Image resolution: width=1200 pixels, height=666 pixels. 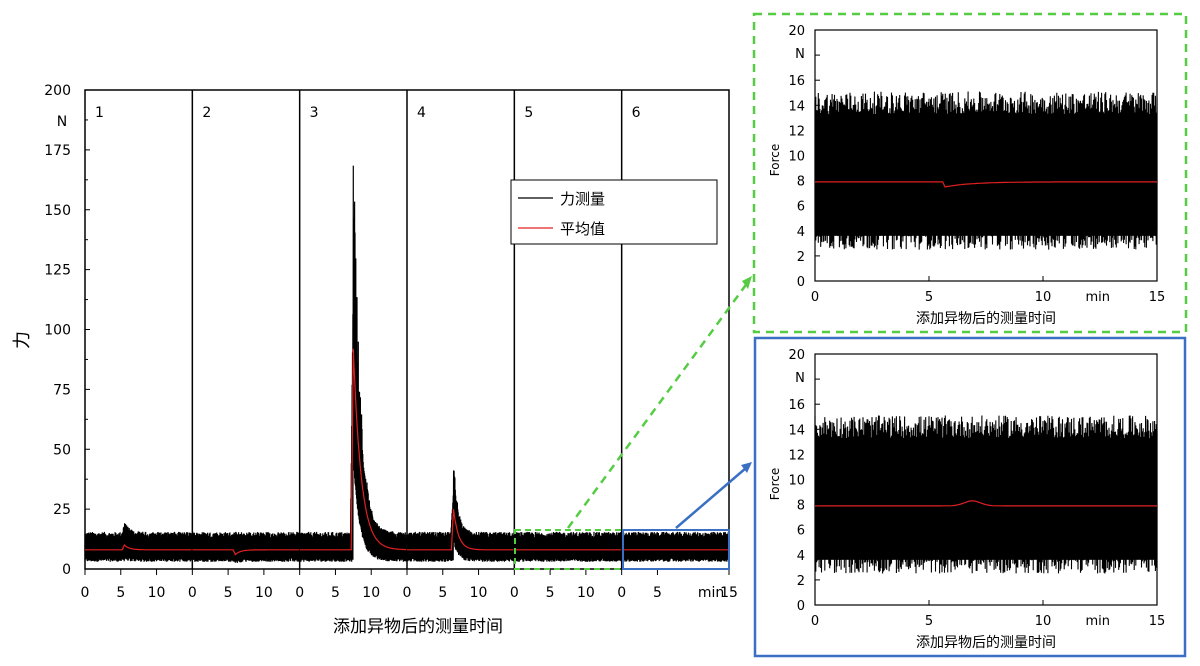 I want to click on main-y-tick-label: 25, so click(x=62, y=510).